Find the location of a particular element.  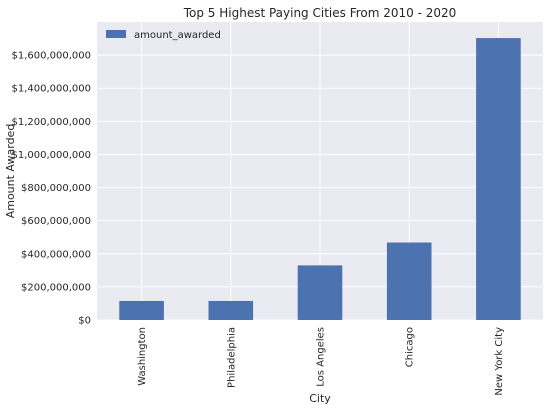

bar-philadelphia is located at coordinates (231, 310).